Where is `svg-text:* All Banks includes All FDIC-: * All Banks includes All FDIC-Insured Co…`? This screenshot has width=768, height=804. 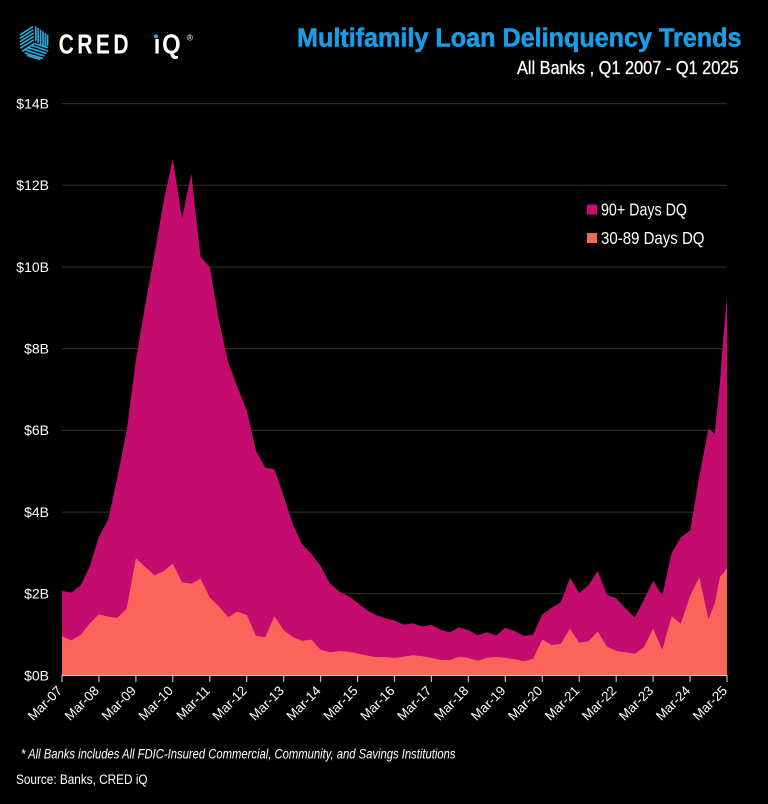 svg-text:* All Banks includes All FDIC-: * All Banks includes All FDIC-Insured Co… is located at coordinates (238, 754).